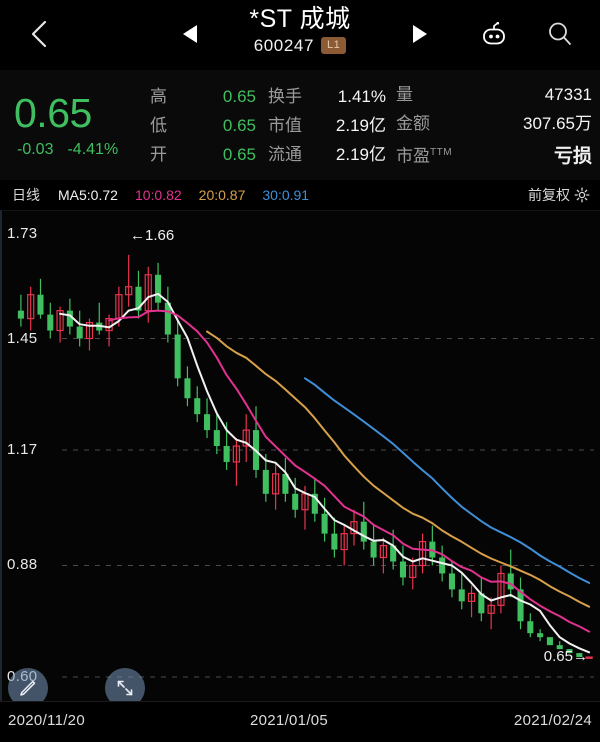  Describe the element at coordinates (158, 96) in the screenshot. I see `stat-label: 高` at that location.